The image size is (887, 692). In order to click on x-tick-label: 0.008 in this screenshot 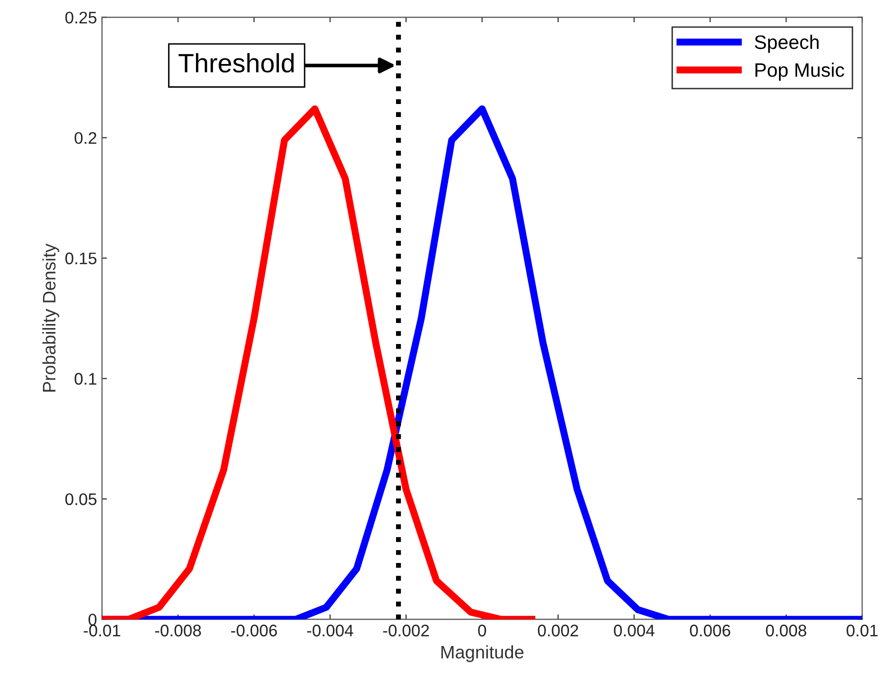, I will do `click(786, 630)`.